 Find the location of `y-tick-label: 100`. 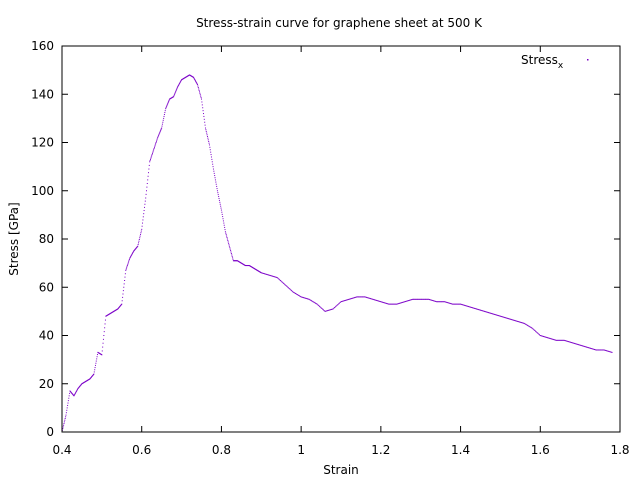

y-tick-label: 100 is located at coordinates (42, 191).